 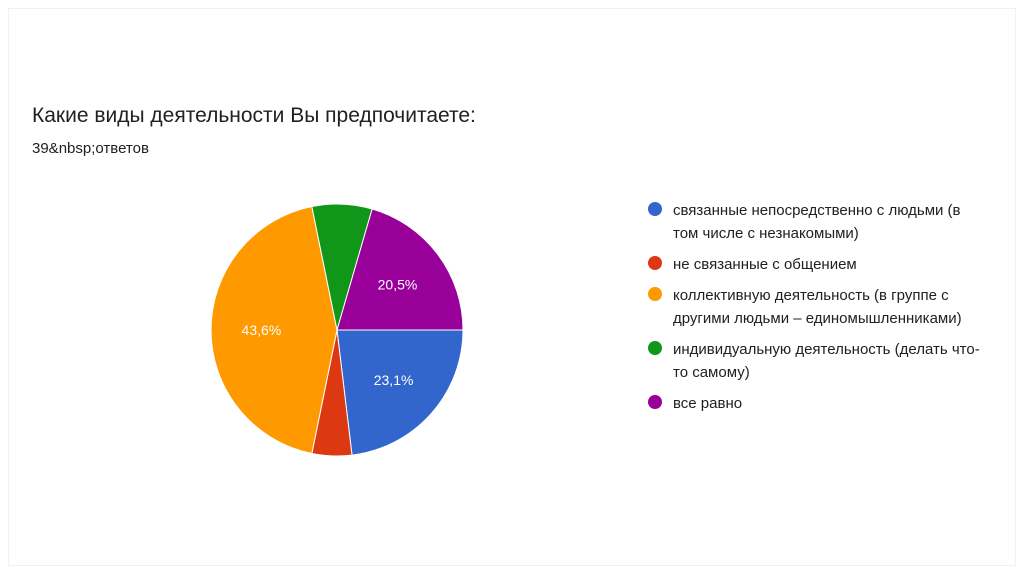 I want to click on legend-label: все равно, so click(x=830, y=403).